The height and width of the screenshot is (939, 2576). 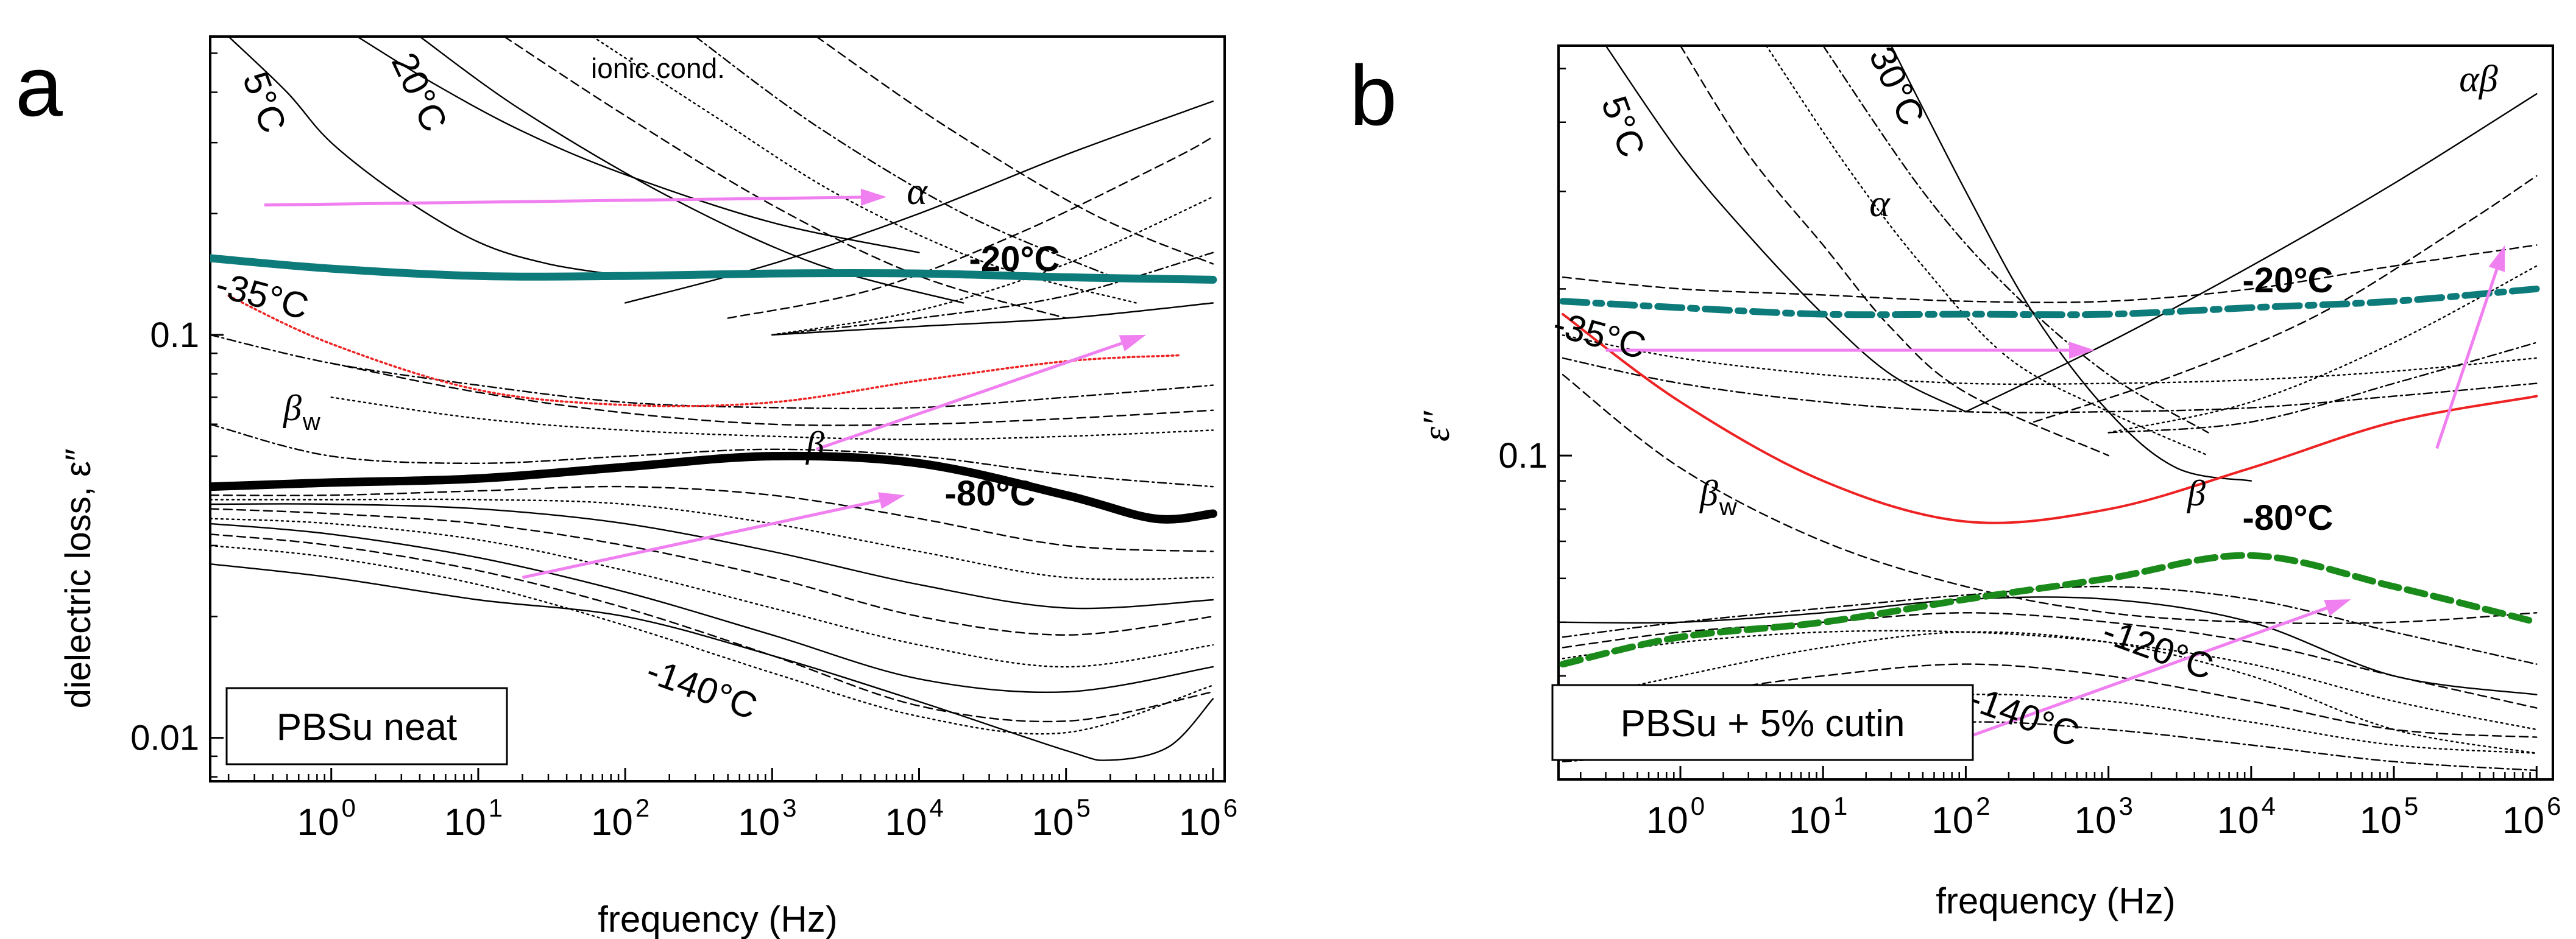 What do you see at coordinates (1436, 425) in the screenshot?
I see `y-axis-label-b: ε″` at bounding box center [1436, 425].